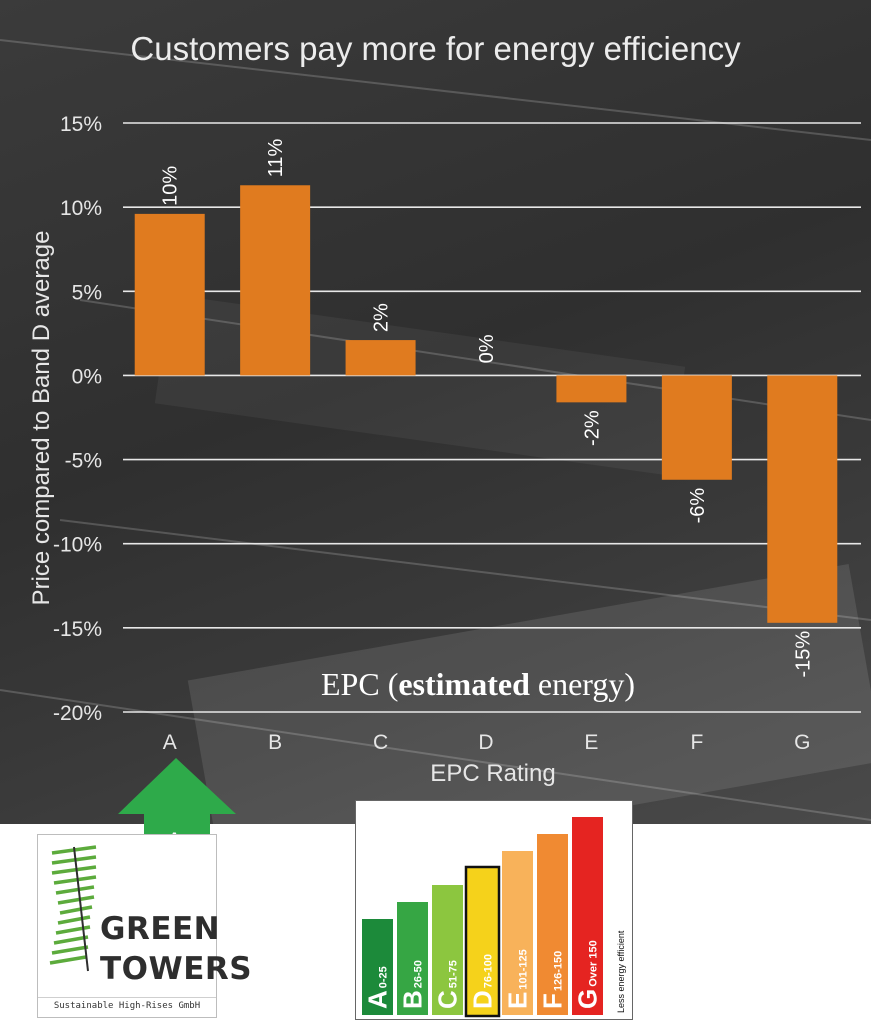  Describe the element at coordinates (591, 389) in the screenshot. I see `bar-e` at that location.